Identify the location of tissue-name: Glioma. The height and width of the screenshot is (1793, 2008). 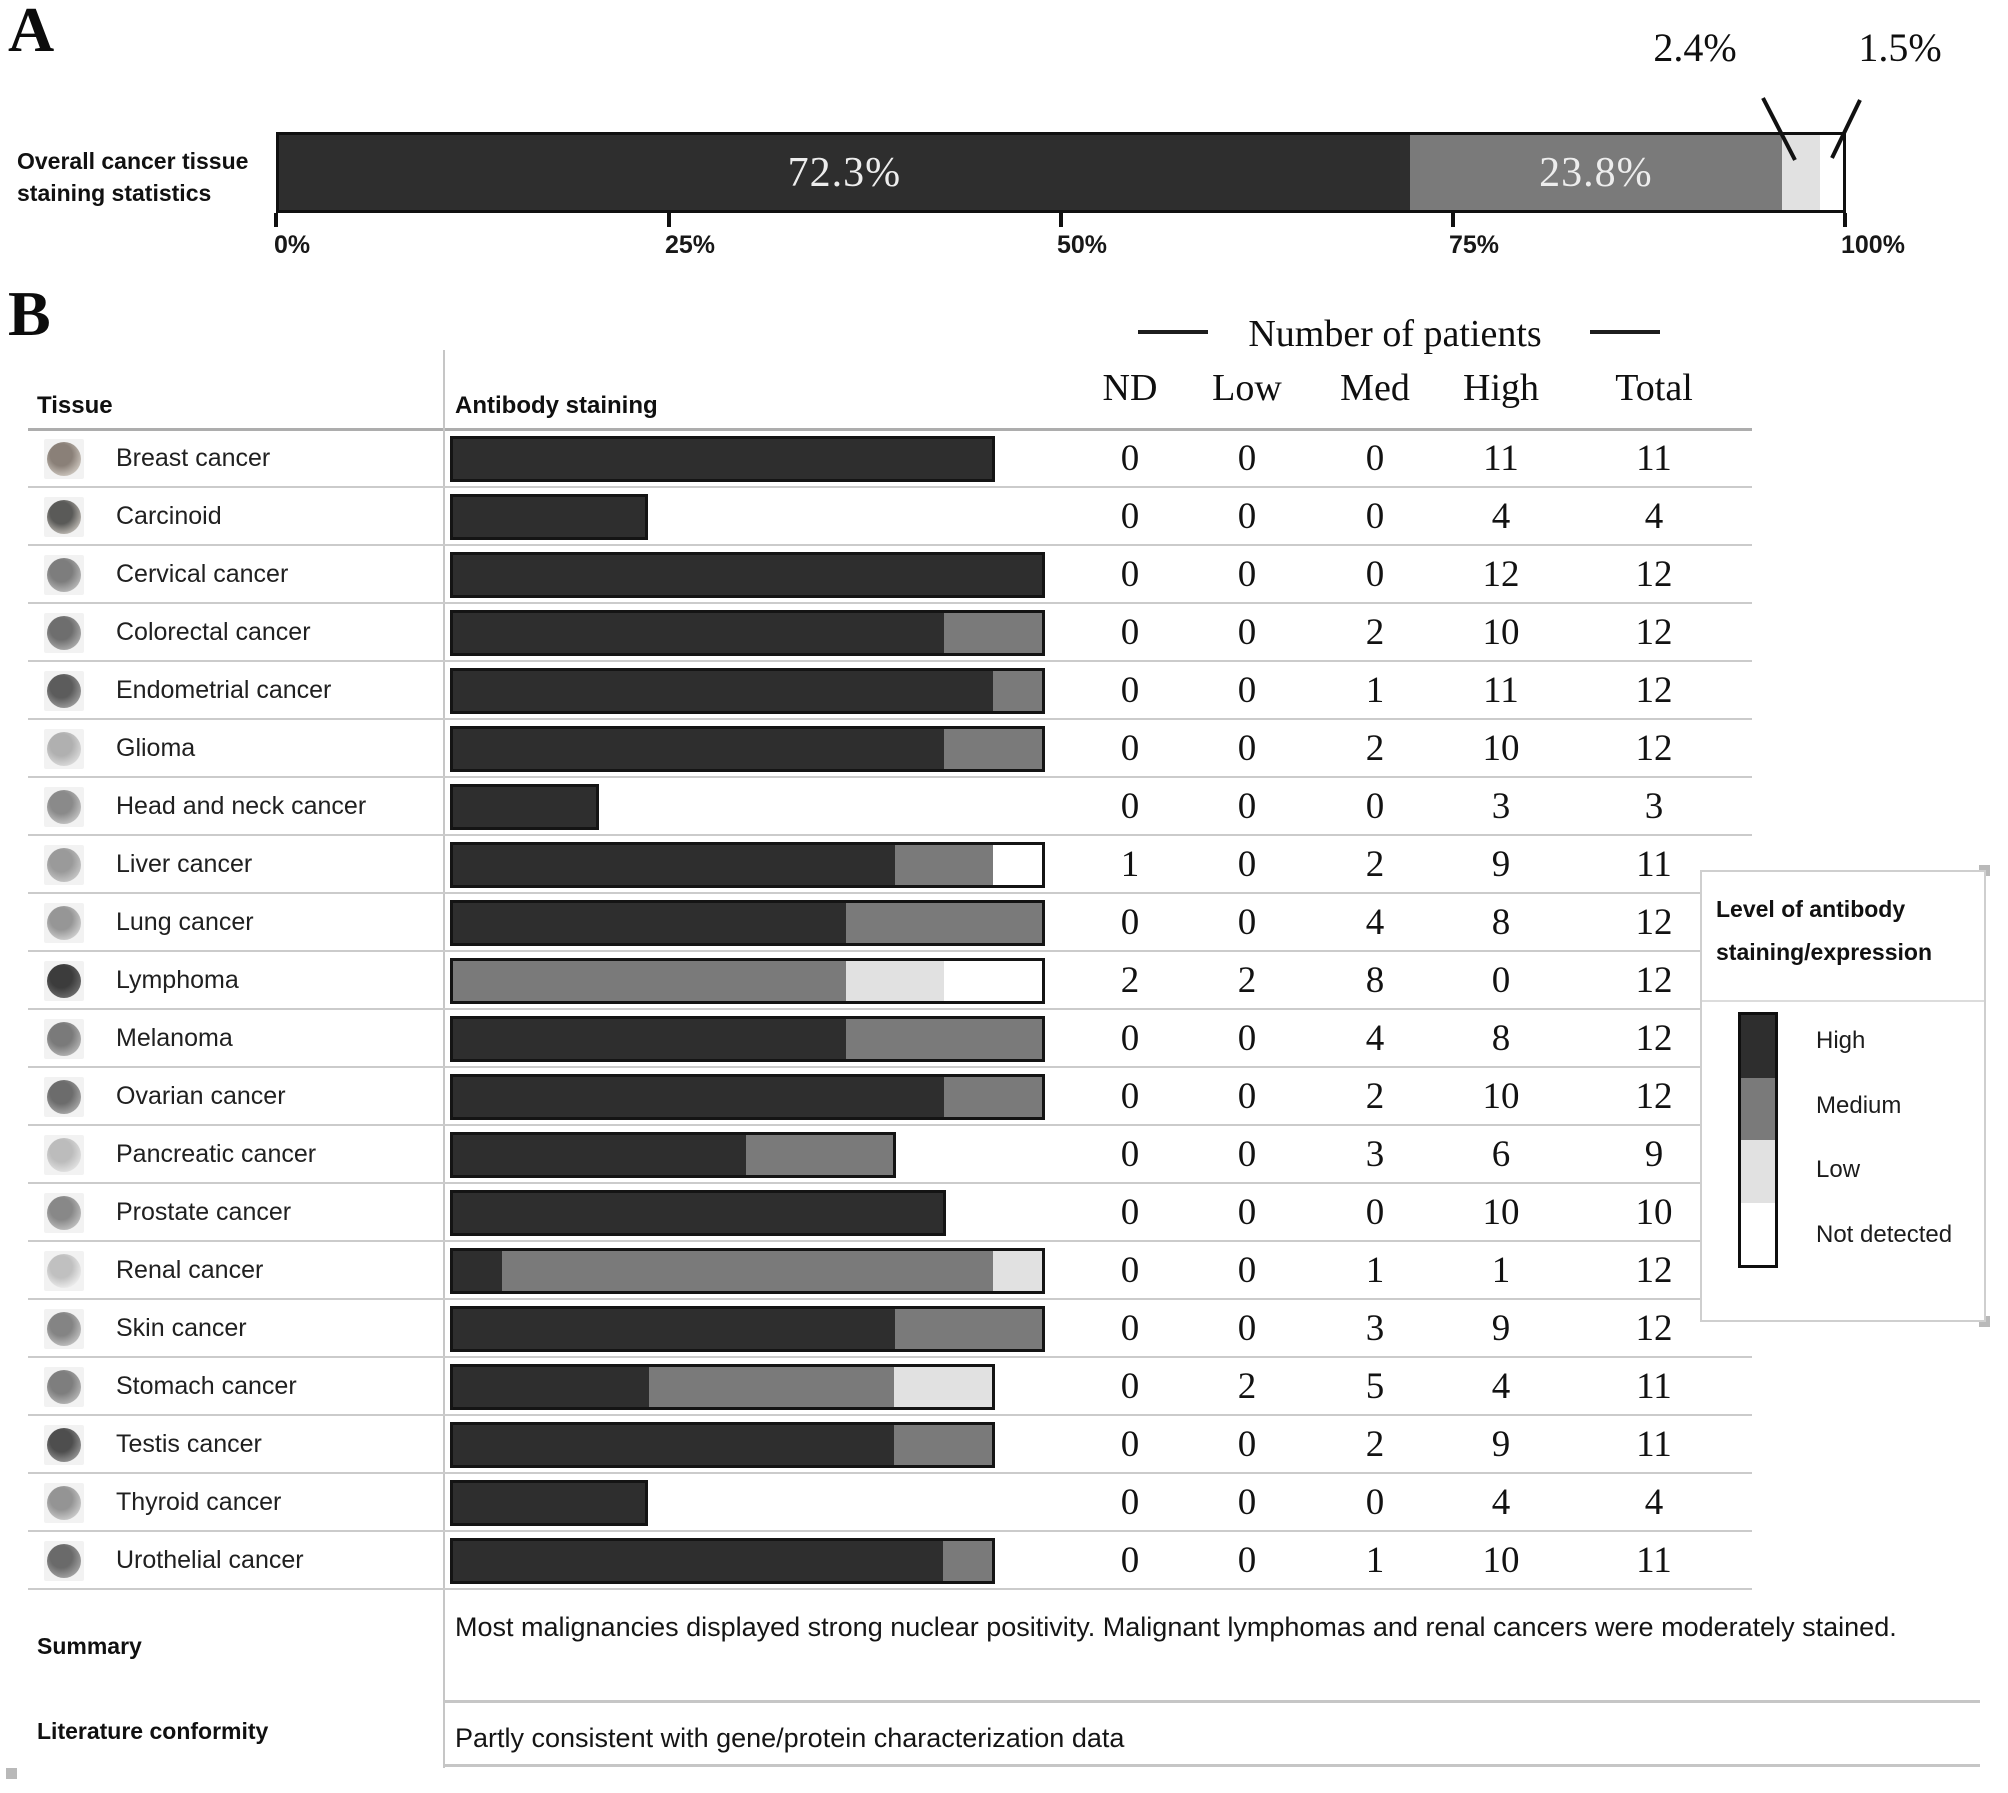
(156, 747).